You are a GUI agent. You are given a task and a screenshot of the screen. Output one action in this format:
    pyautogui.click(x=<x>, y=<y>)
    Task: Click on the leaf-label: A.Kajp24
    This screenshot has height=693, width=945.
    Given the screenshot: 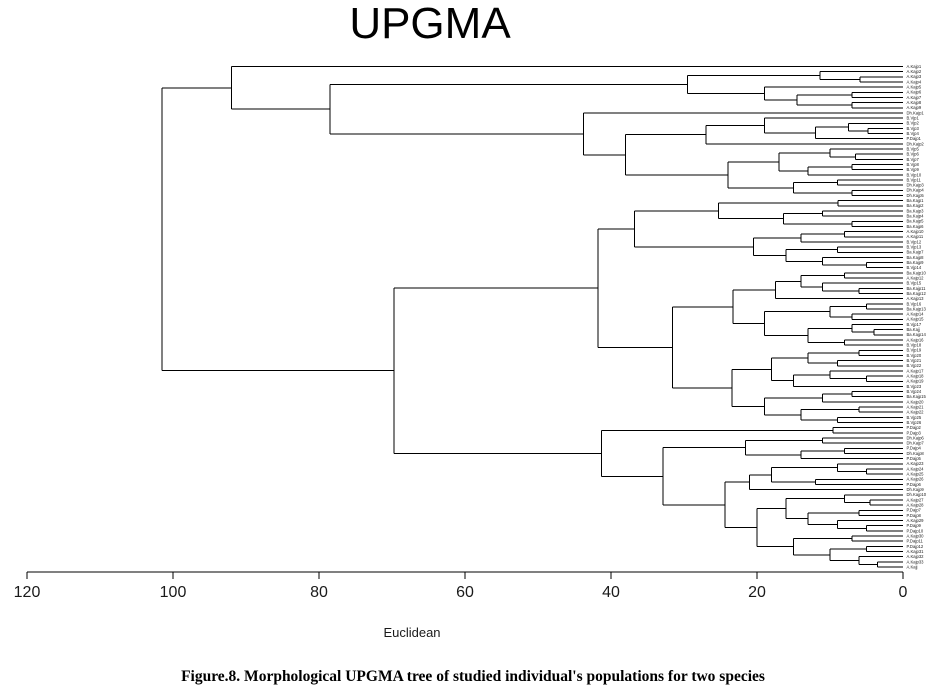 What is the action you would take?
    pyautogui.click(x=916, y=468)
    